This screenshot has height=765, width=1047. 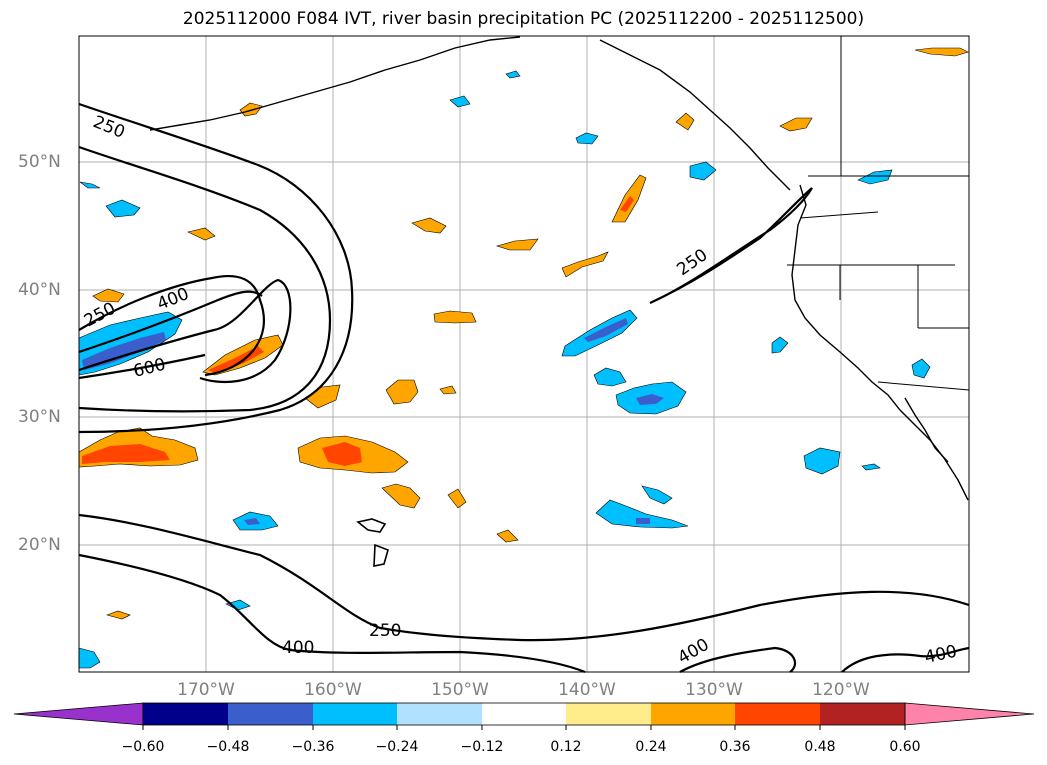 What do you see at coordinates (460, 690) in the screenshot?
I see `longitude-label: 150°W` at bounding box center [460, 690].